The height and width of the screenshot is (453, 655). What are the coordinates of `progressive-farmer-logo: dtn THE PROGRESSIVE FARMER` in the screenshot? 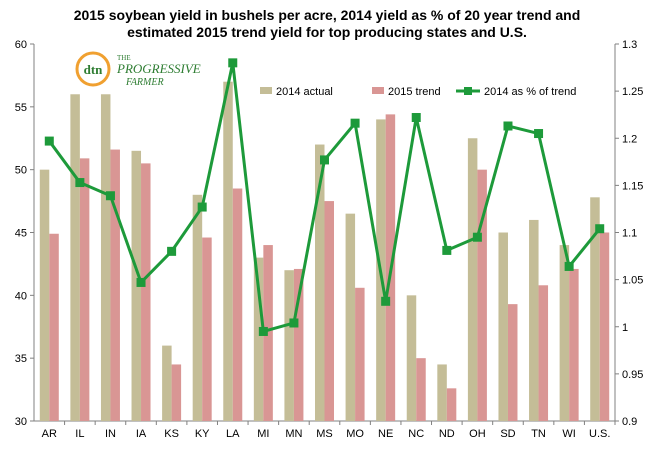 It's located at (138, 69).